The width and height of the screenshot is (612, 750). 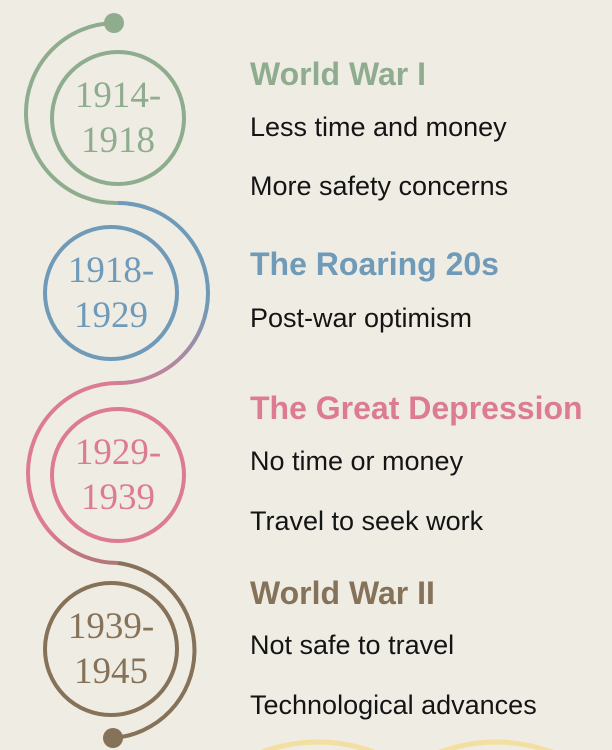 What do you see at coordinates (374, 264) in the screenshot?
I see `era-title-roaring-20s: The Roaring 20s` at bounding box center [374, 264].